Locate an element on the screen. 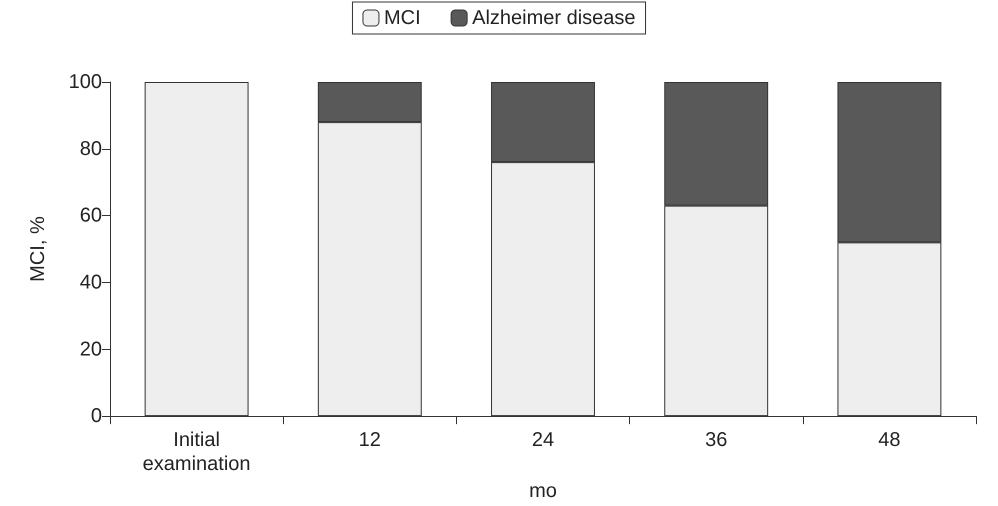 Image resolution: width=998 pixels, height=506 pixels. x-tick-label: 12 is located at coordinates (369, 440).